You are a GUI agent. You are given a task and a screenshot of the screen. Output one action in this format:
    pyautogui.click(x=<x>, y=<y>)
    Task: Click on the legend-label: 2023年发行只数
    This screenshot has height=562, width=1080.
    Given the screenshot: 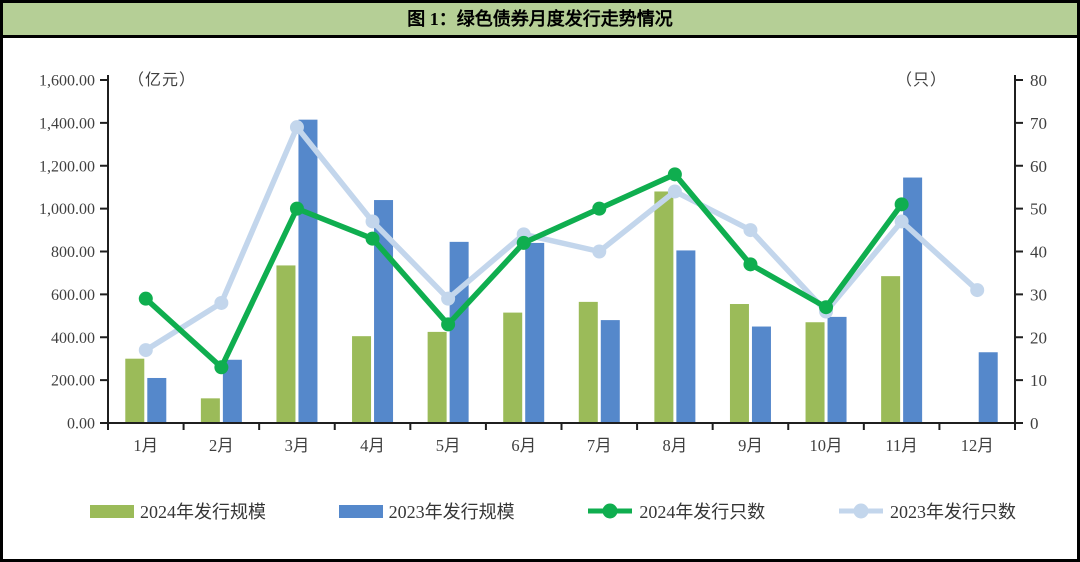 What is the action you would take?
    pyautogui.click(x=952, y=512)
    